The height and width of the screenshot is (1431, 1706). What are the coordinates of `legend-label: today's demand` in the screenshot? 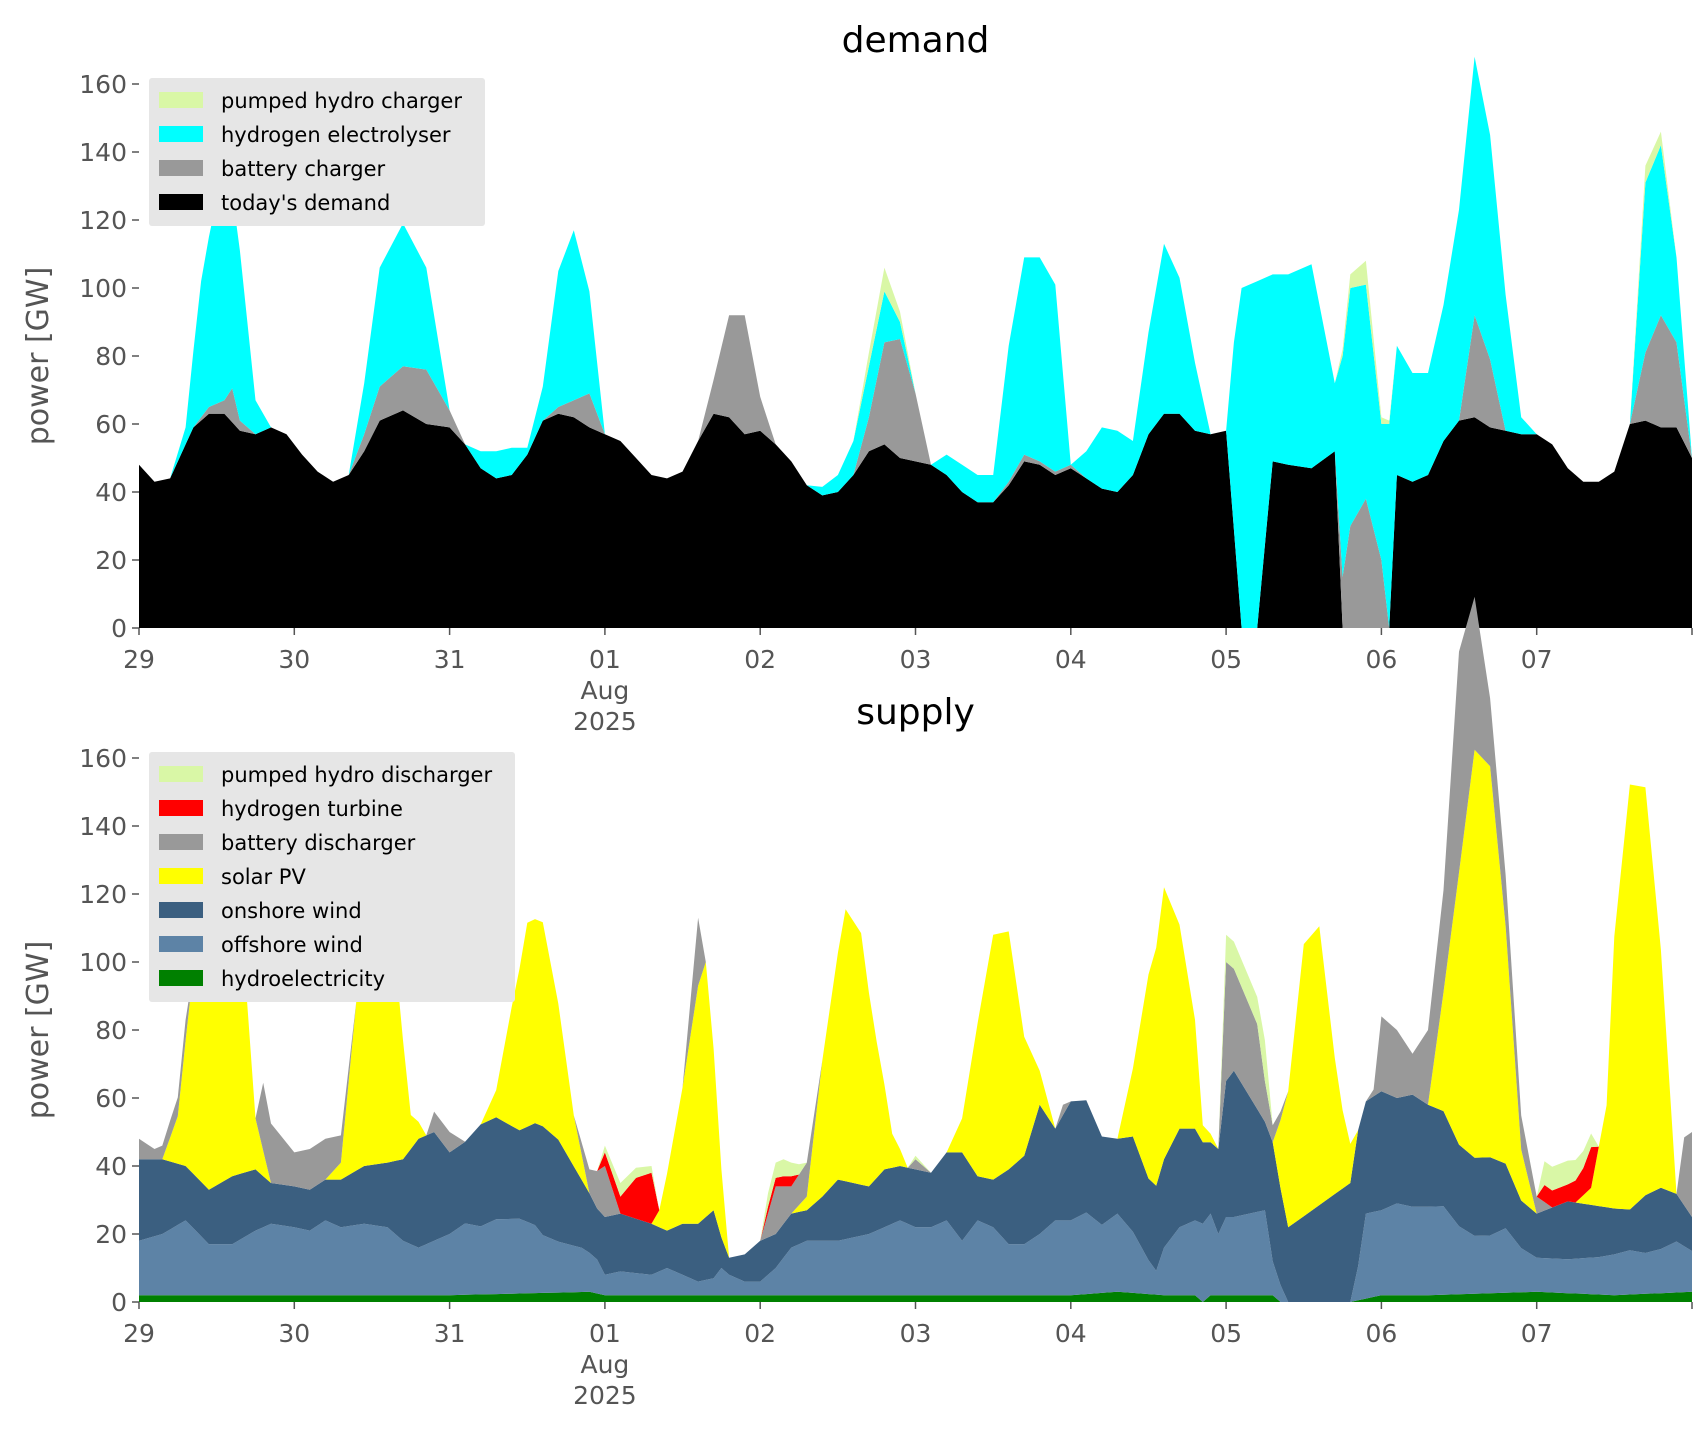 It's located at (305, 203).